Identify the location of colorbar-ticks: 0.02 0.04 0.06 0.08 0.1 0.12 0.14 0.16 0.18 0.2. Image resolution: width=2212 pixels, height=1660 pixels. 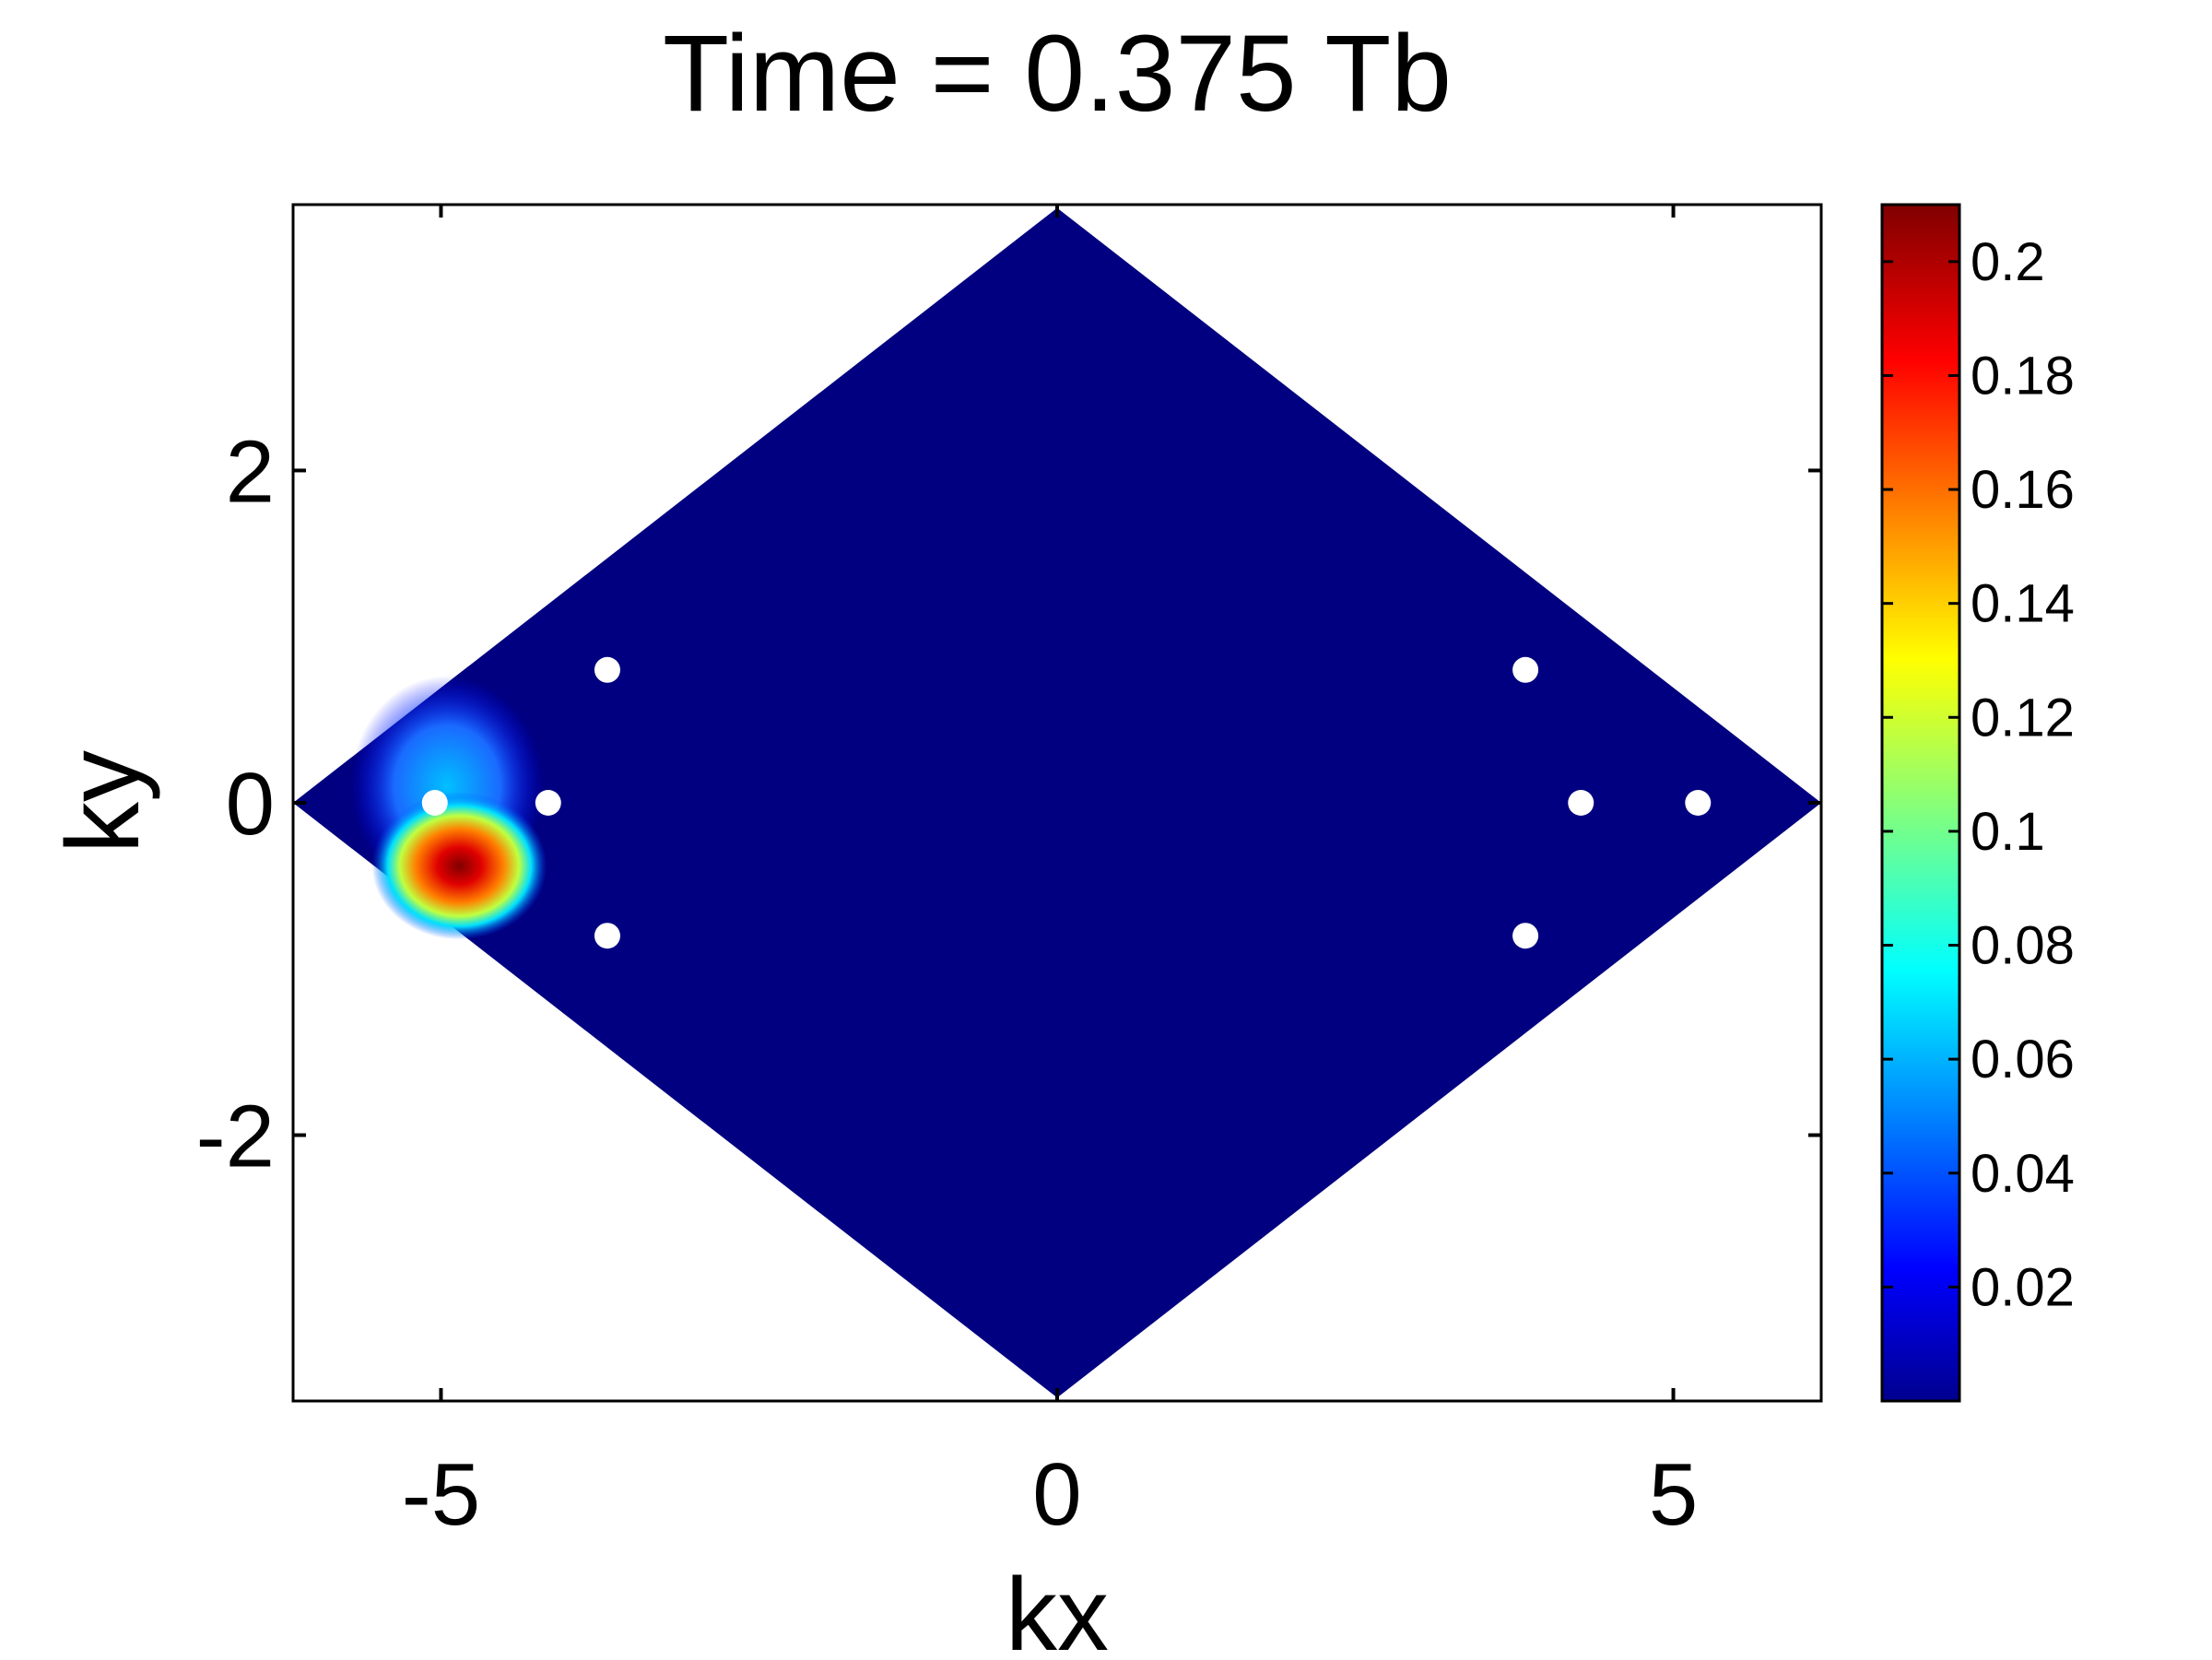
(1978, 774).